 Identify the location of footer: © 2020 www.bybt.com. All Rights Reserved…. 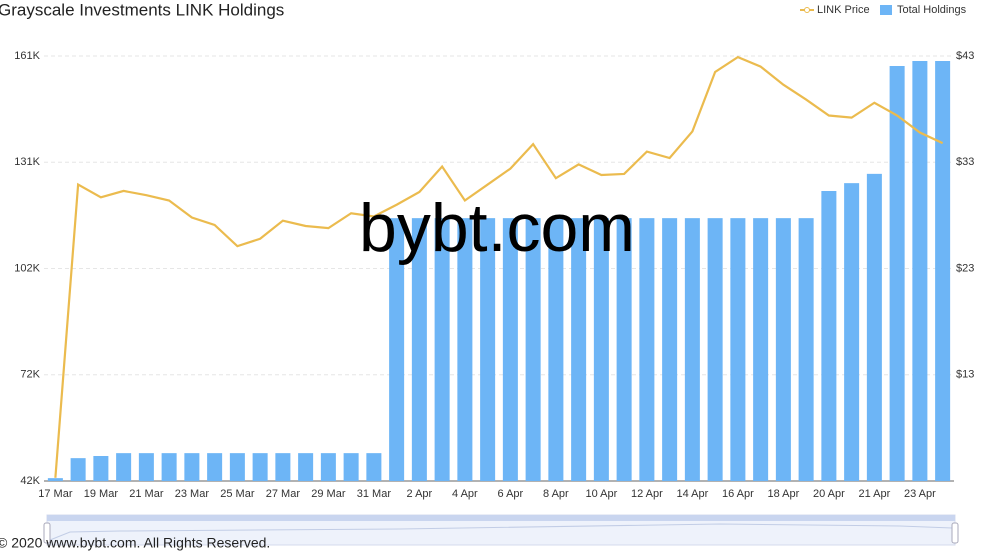
(135, 543).